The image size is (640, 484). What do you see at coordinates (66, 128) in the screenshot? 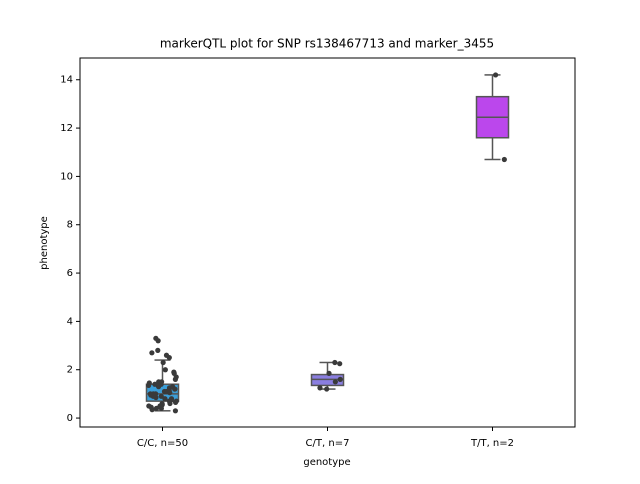
I see `y-tick-label: 12` at bounding box center [66, 128].